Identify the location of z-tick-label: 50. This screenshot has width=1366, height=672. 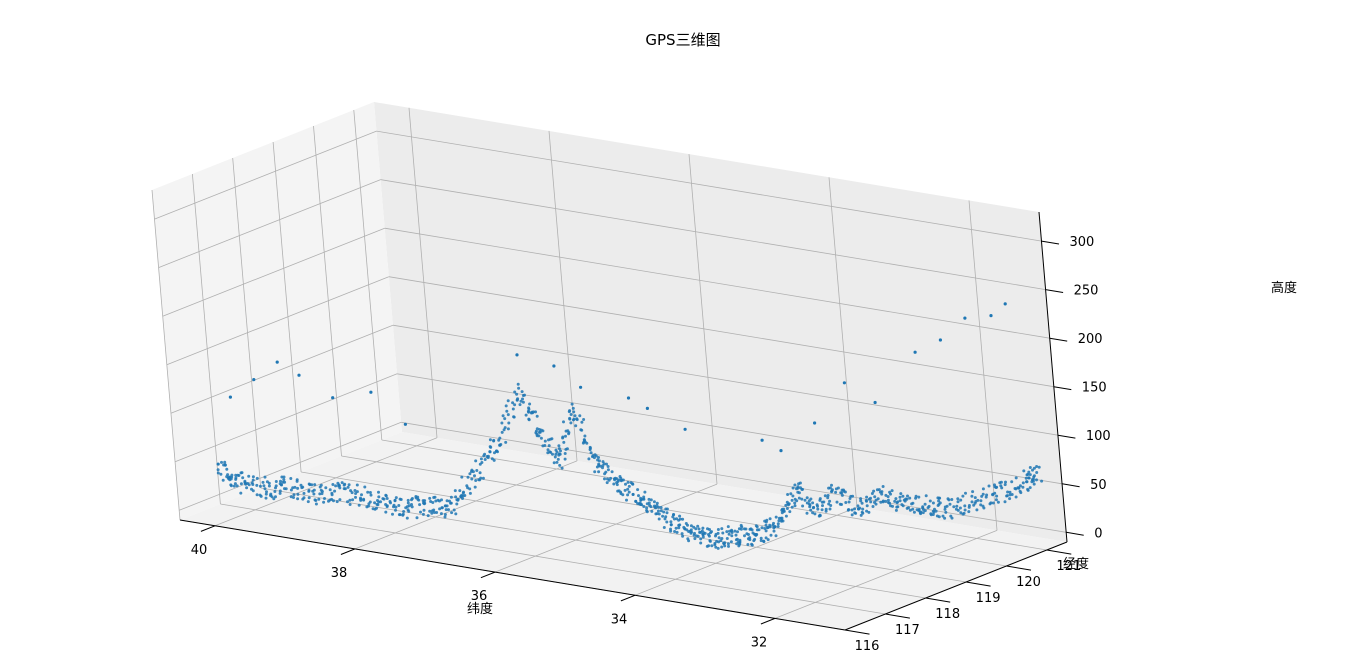
(1098, 485).